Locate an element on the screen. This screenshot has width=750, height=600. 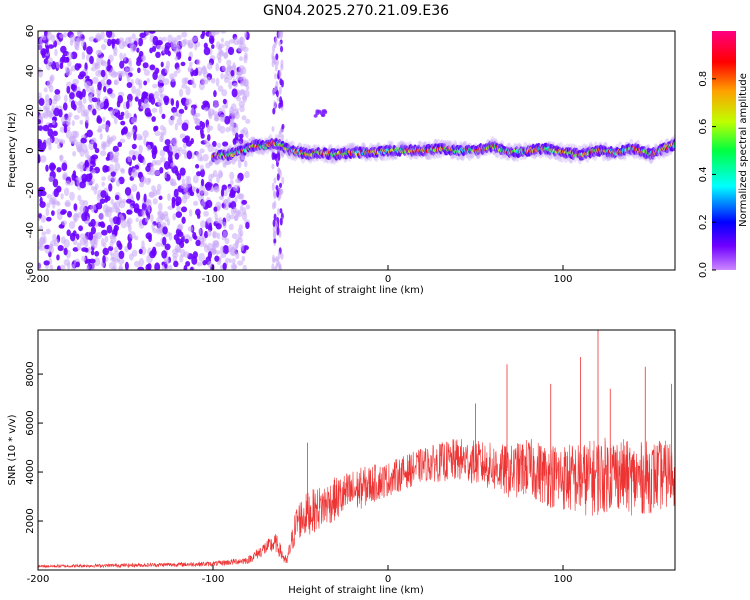
figure-title: GN04.2025.270.21.09.E36 is located at coordinates (356, 11).